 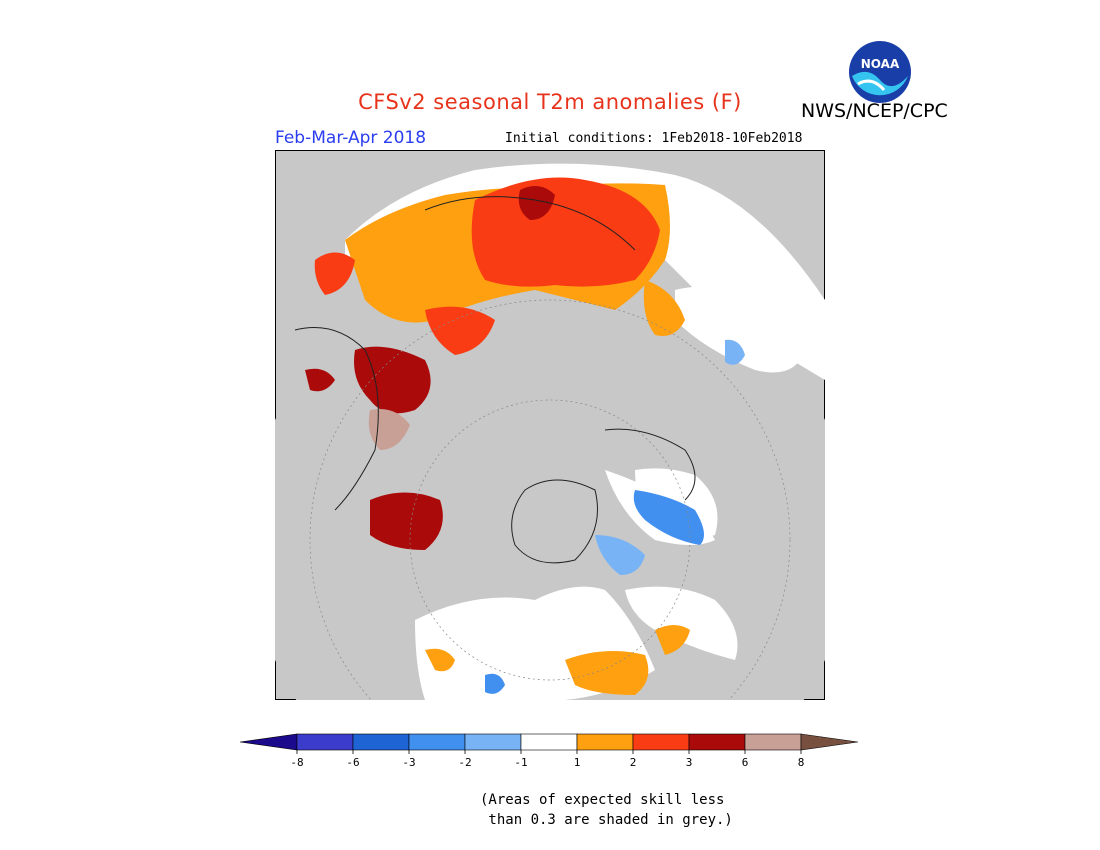 What do you see at coordinates (607, 673) in the screenshot?
I see `anomaly-orange-south` at bounding box center [607, 673].